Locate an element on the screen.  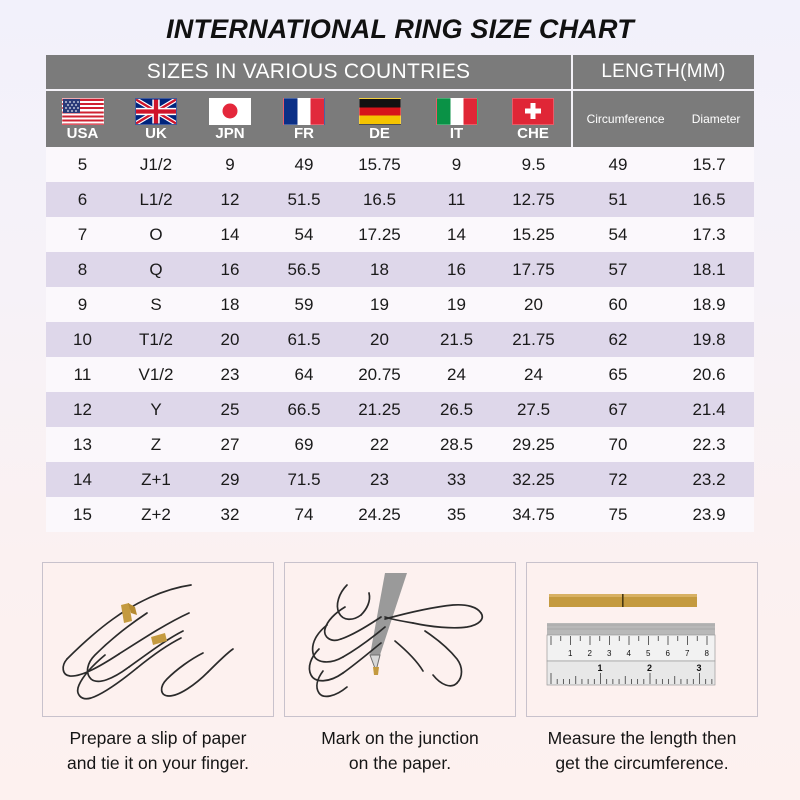
cell-de: 20.75 is located at coordinates (379, 374).